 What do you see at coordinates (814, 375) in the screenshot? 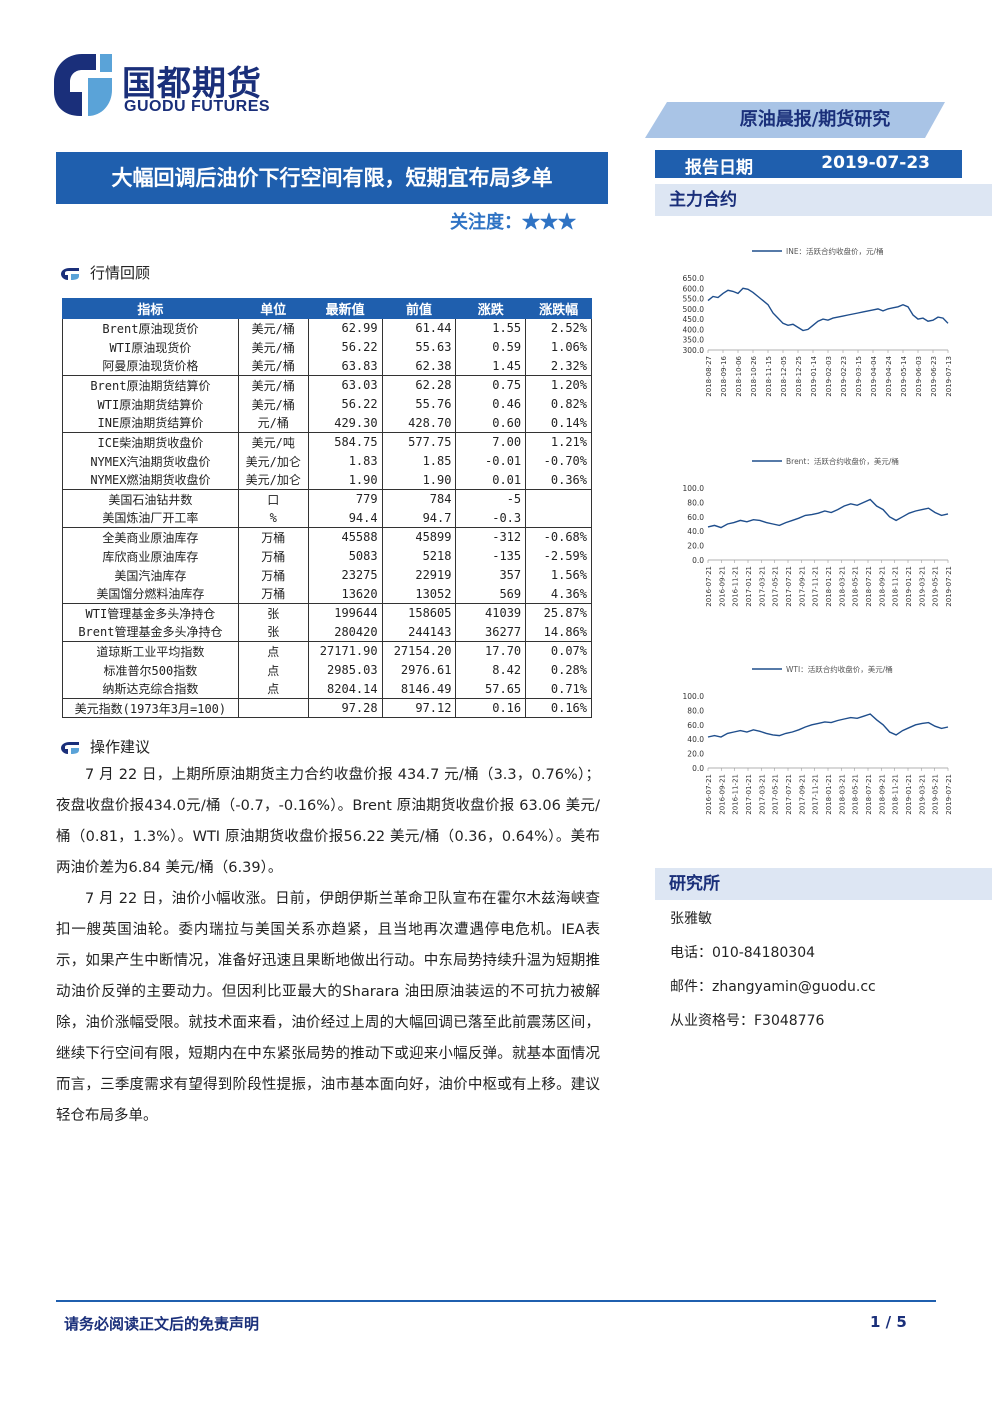
I see `x-tick-label: 2019-01-14` at bounding box center [814, 375].